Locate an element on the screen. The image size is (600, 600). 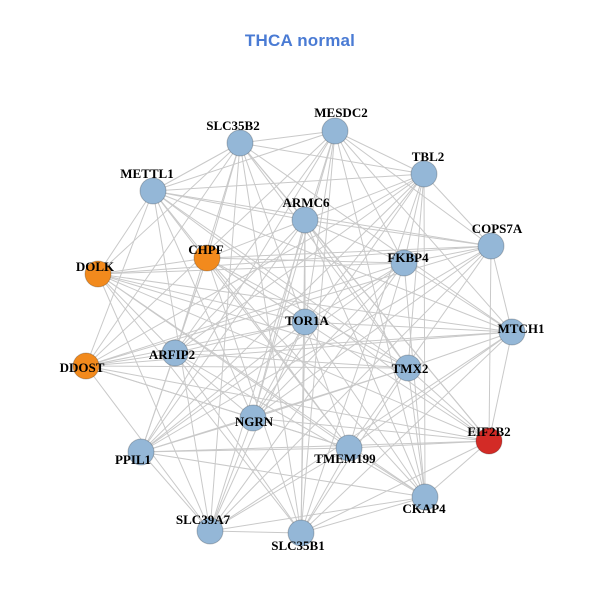
node-label-CHPF: CHPF is located at coordinates (205, 249).